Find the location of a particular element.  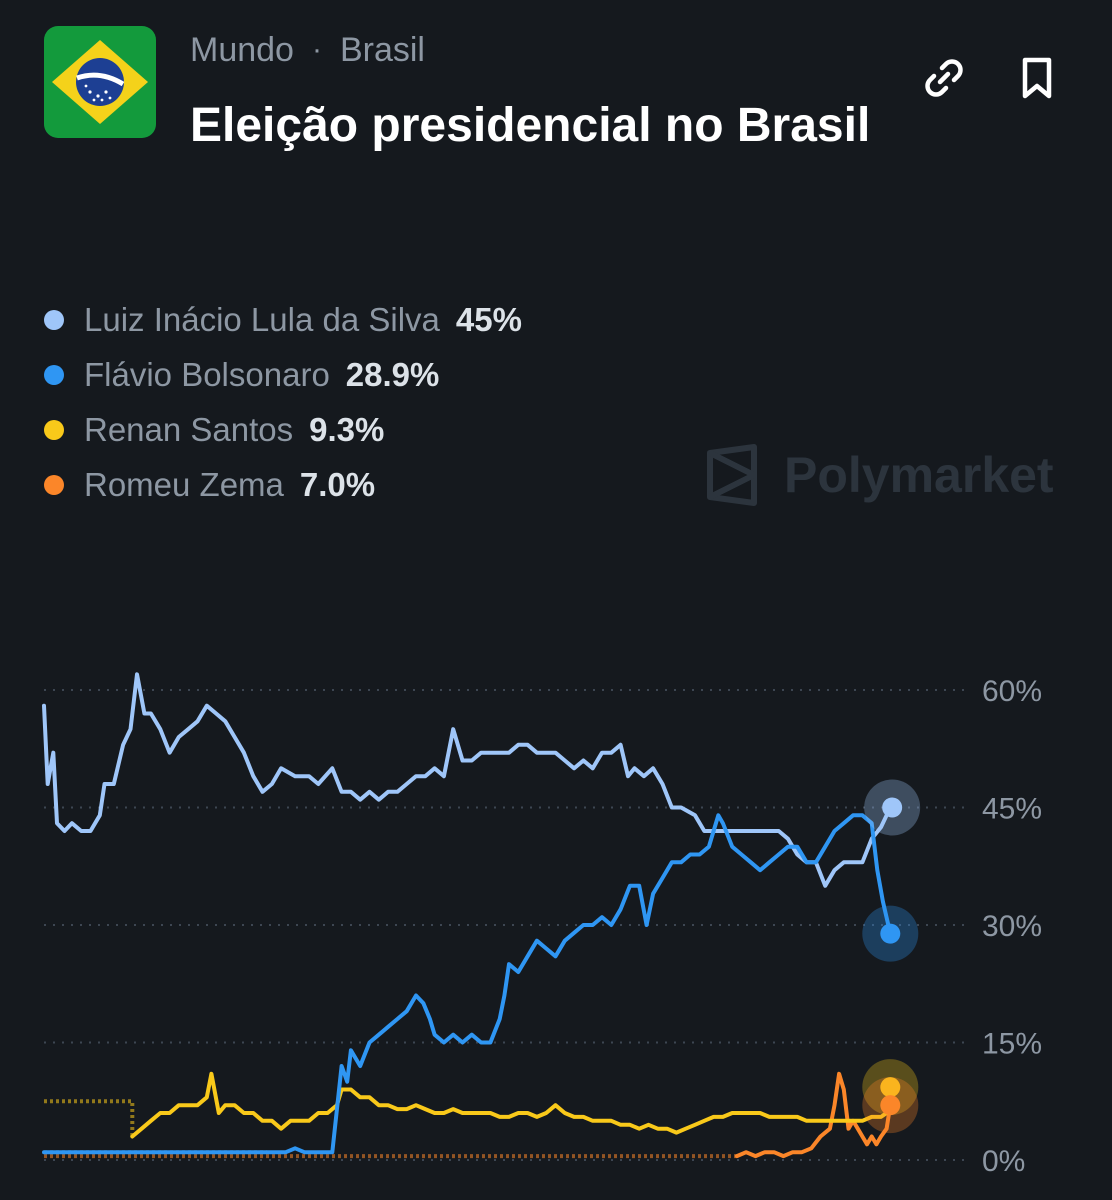

current-value-markers is located at coordinates (891, 956).